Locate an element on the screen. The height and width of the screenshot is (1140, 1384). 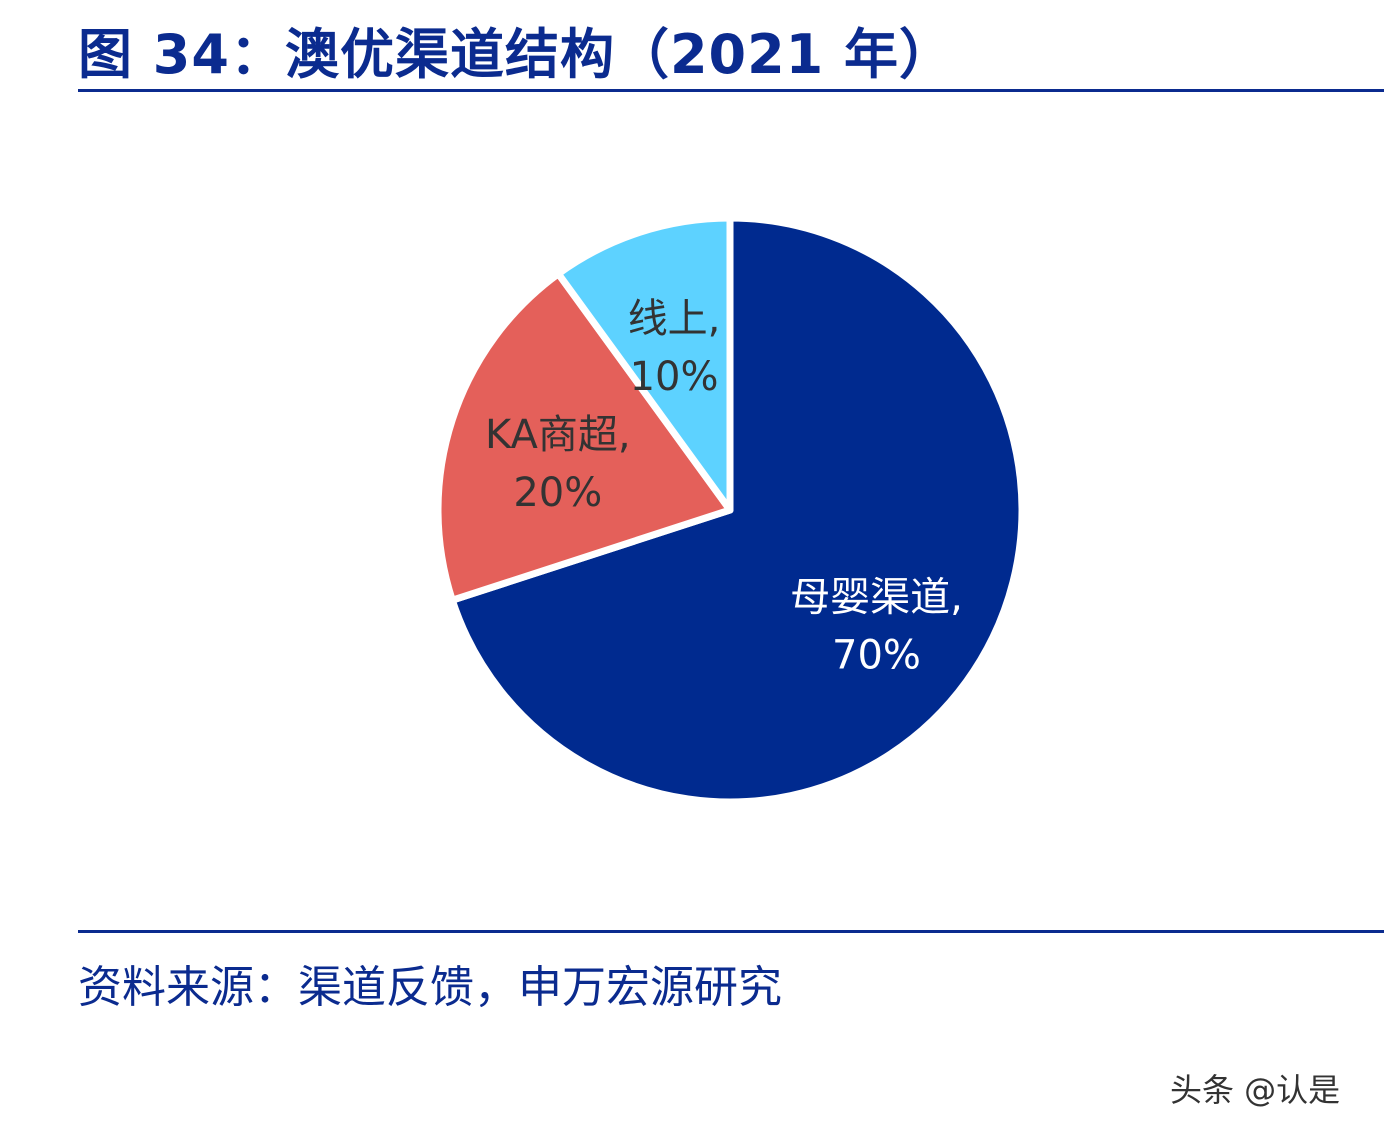
slice-label: 母婴渠道, is located at coordinates (876, 597).